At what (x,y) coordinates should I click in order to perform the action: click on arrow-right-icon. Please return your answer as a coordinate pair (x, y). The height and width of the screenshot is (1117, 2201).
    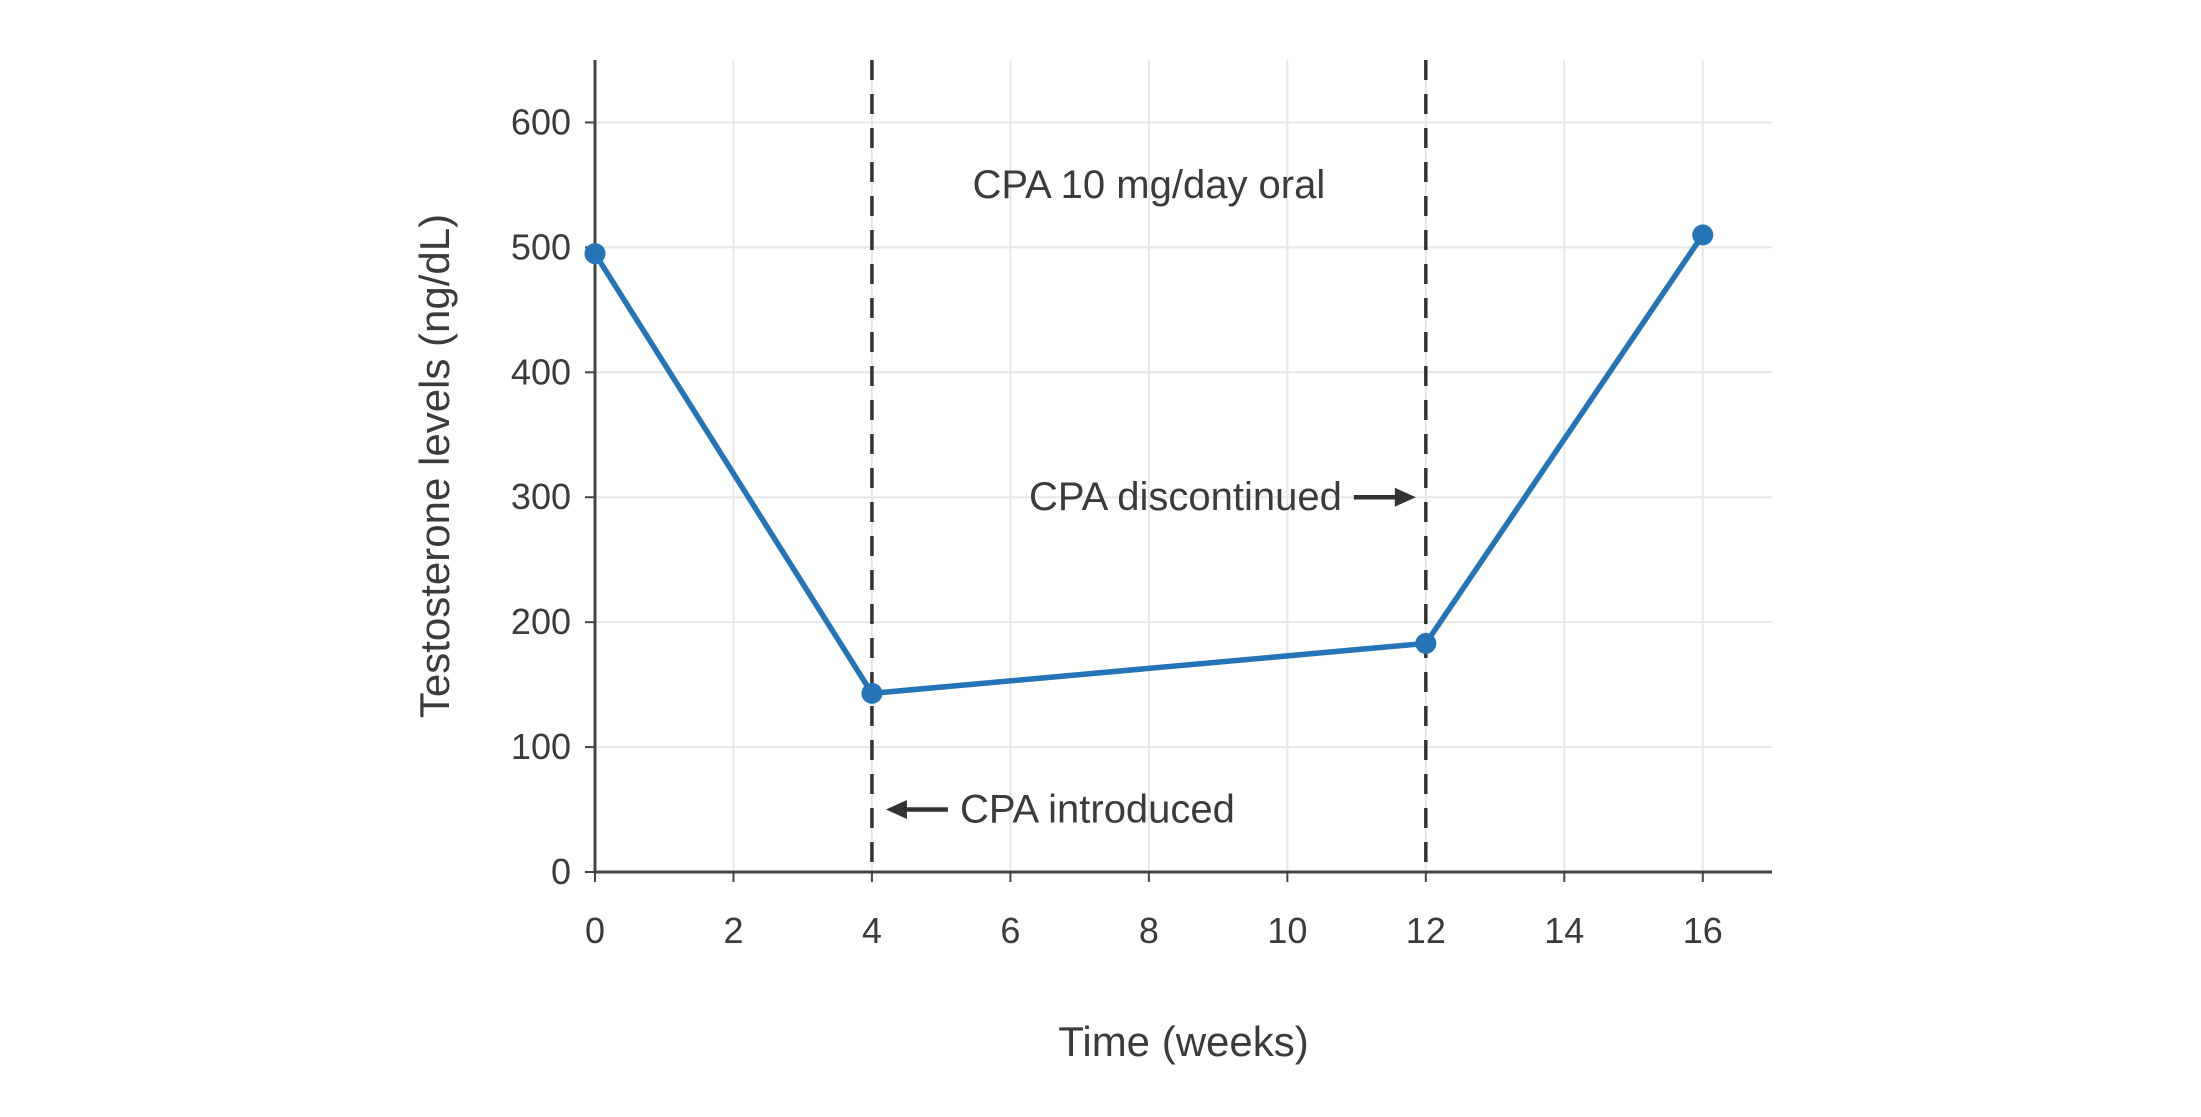
    Looking at the image, I should click on (1405, 497).